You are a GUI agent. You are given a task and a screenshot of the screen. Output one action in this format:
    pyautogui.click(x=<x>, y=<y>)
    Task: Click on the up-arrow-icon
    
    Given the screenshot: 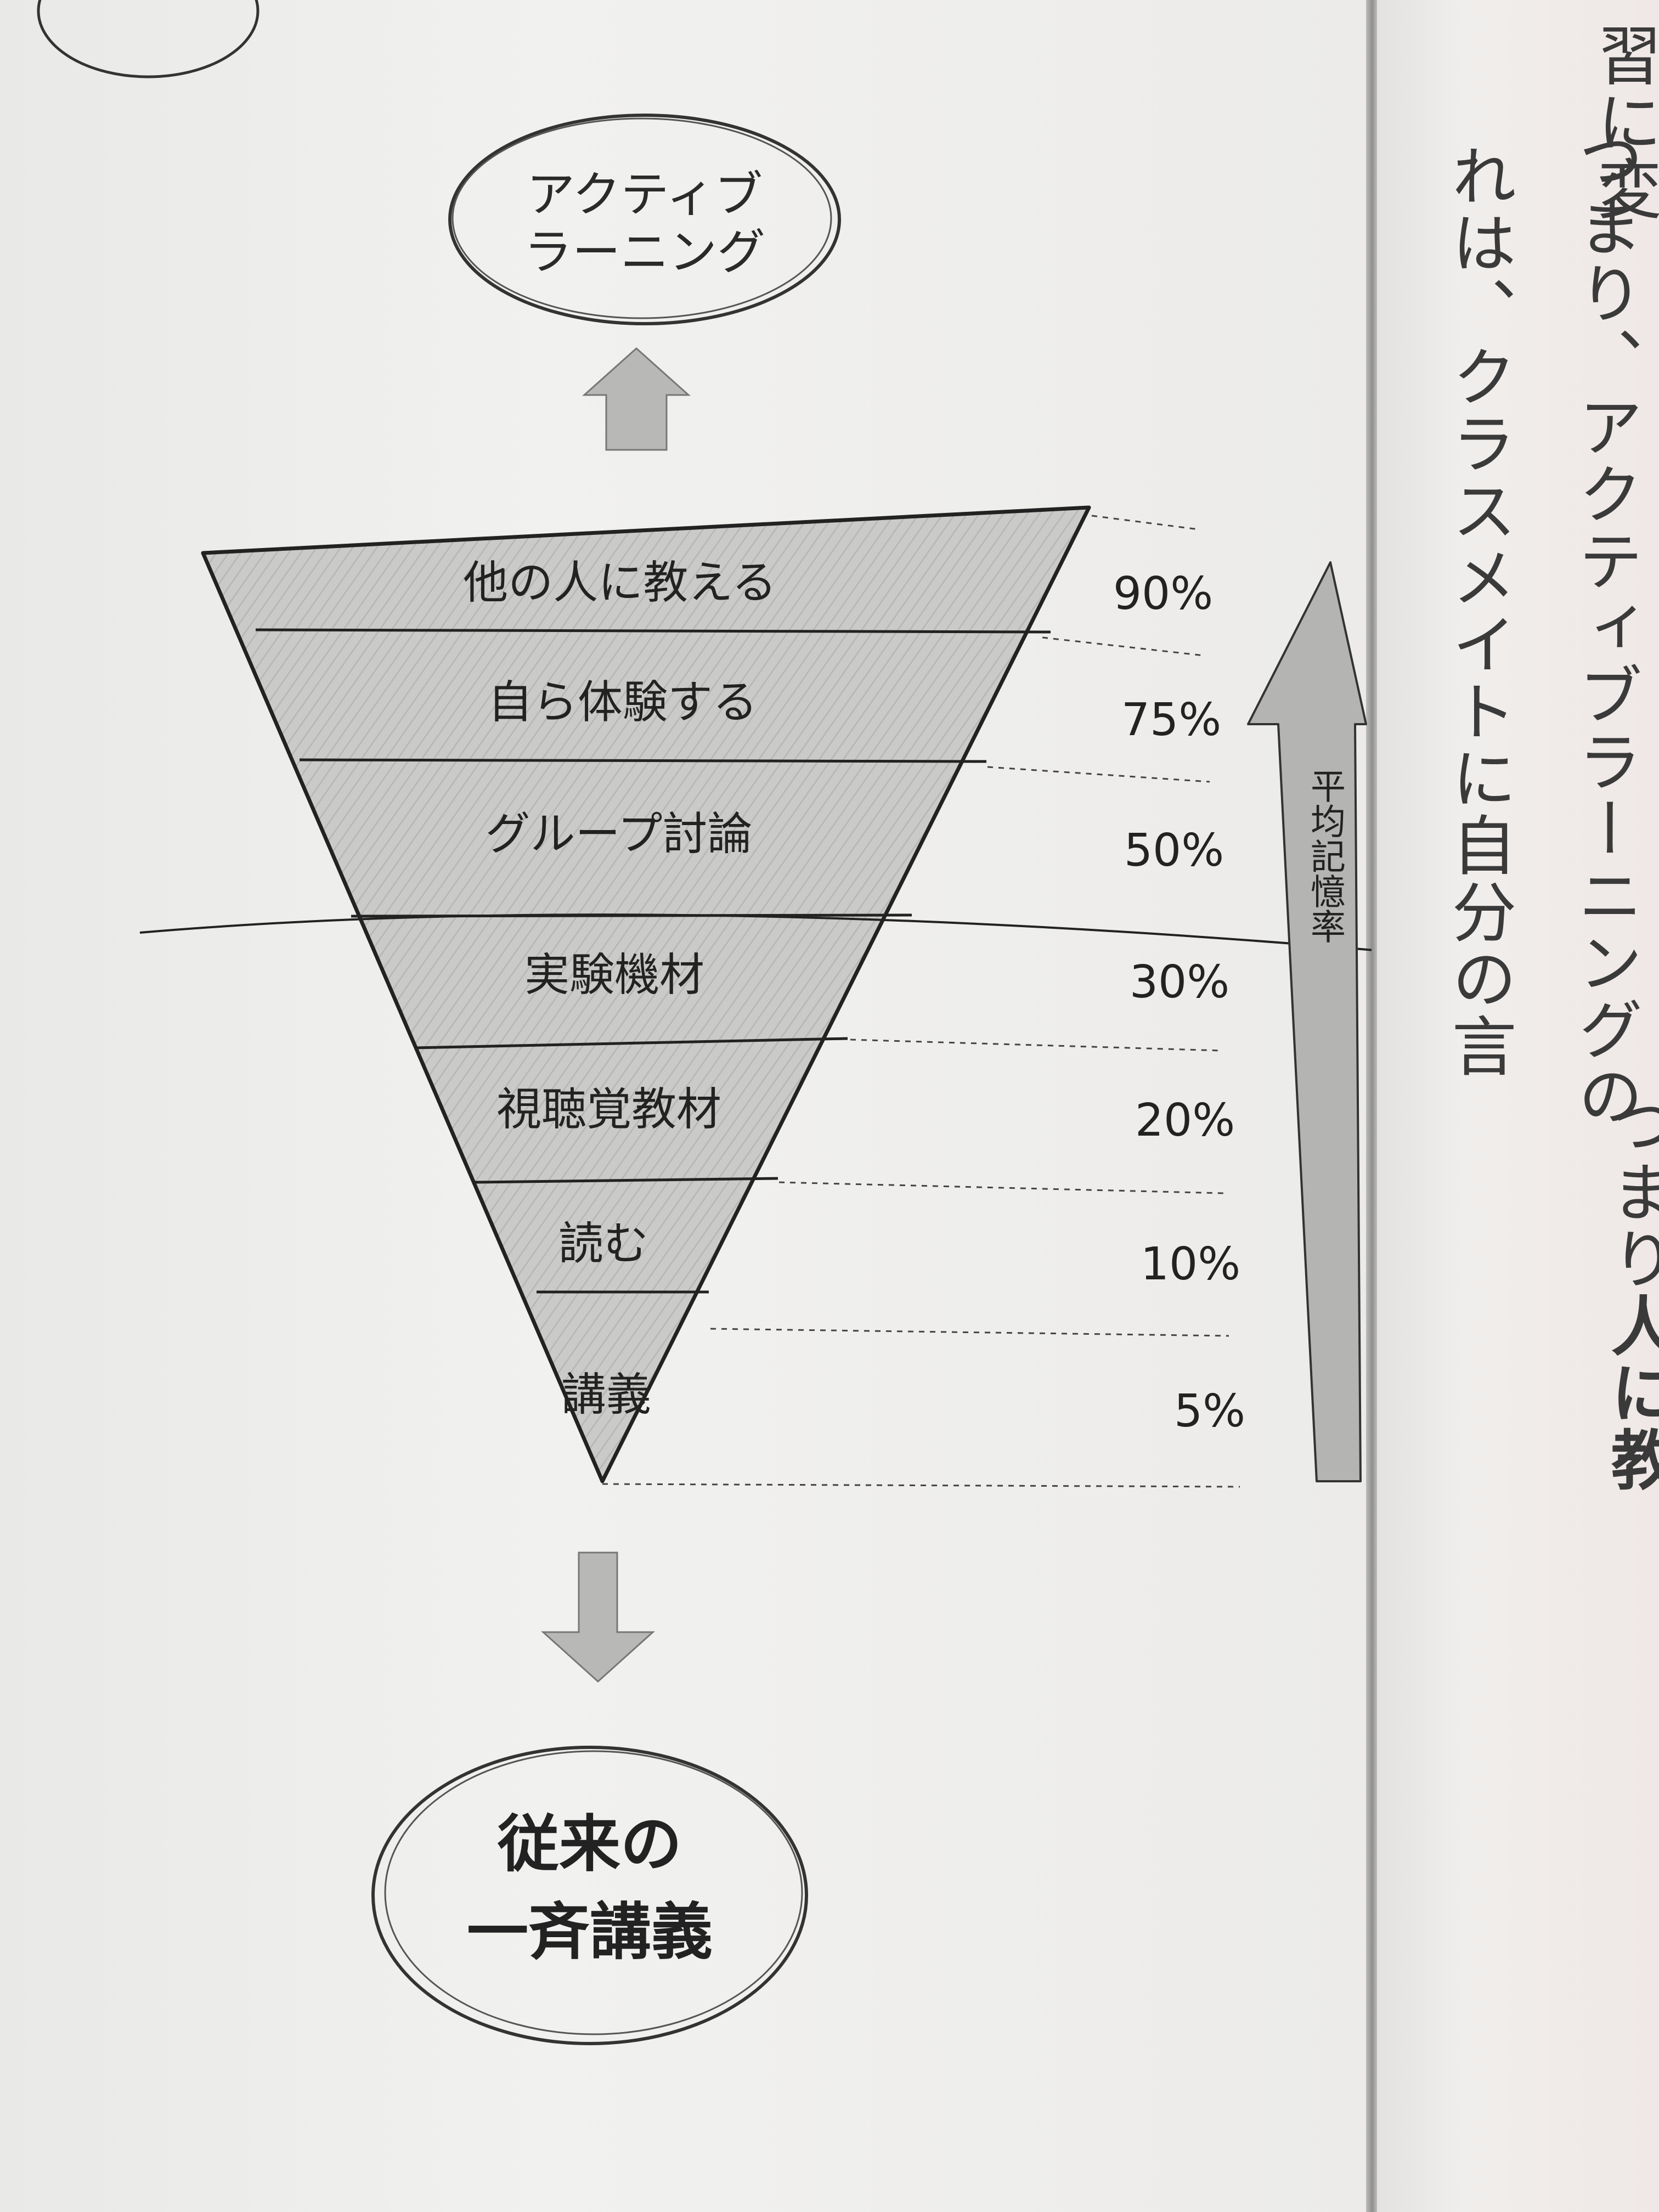 What is the action you would take?
    pyautogui.click(x=636, y=399)
    